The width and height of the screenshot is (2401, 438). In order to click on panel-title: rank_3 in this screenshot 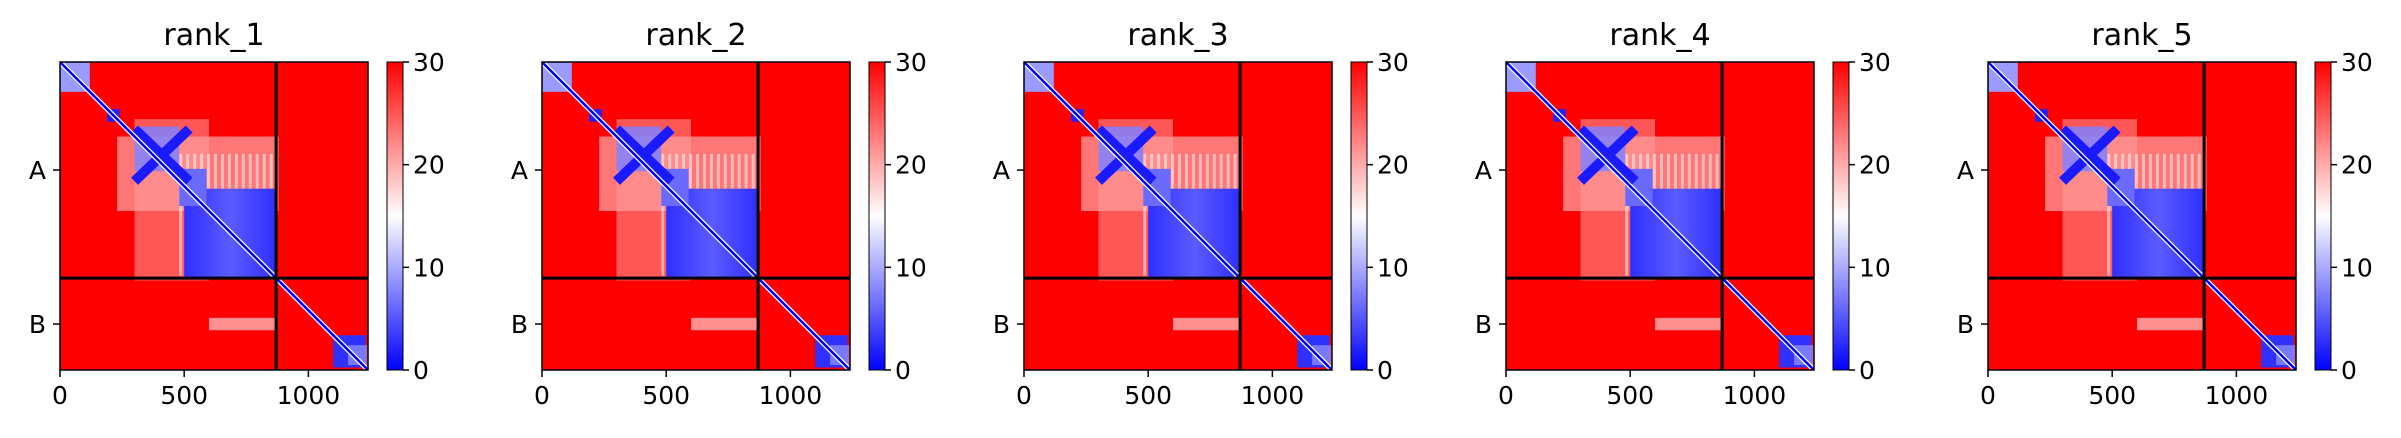, I will do `click(1177, 35)`.